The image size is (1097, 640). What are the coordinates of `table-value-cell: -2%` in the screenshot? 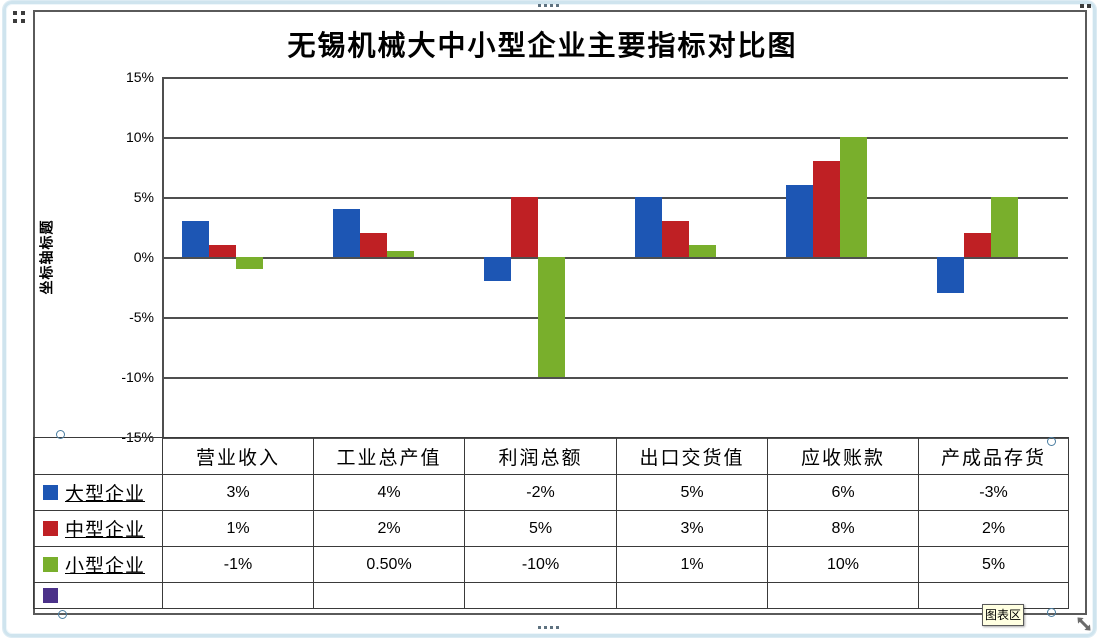 It's located at (540, 492).